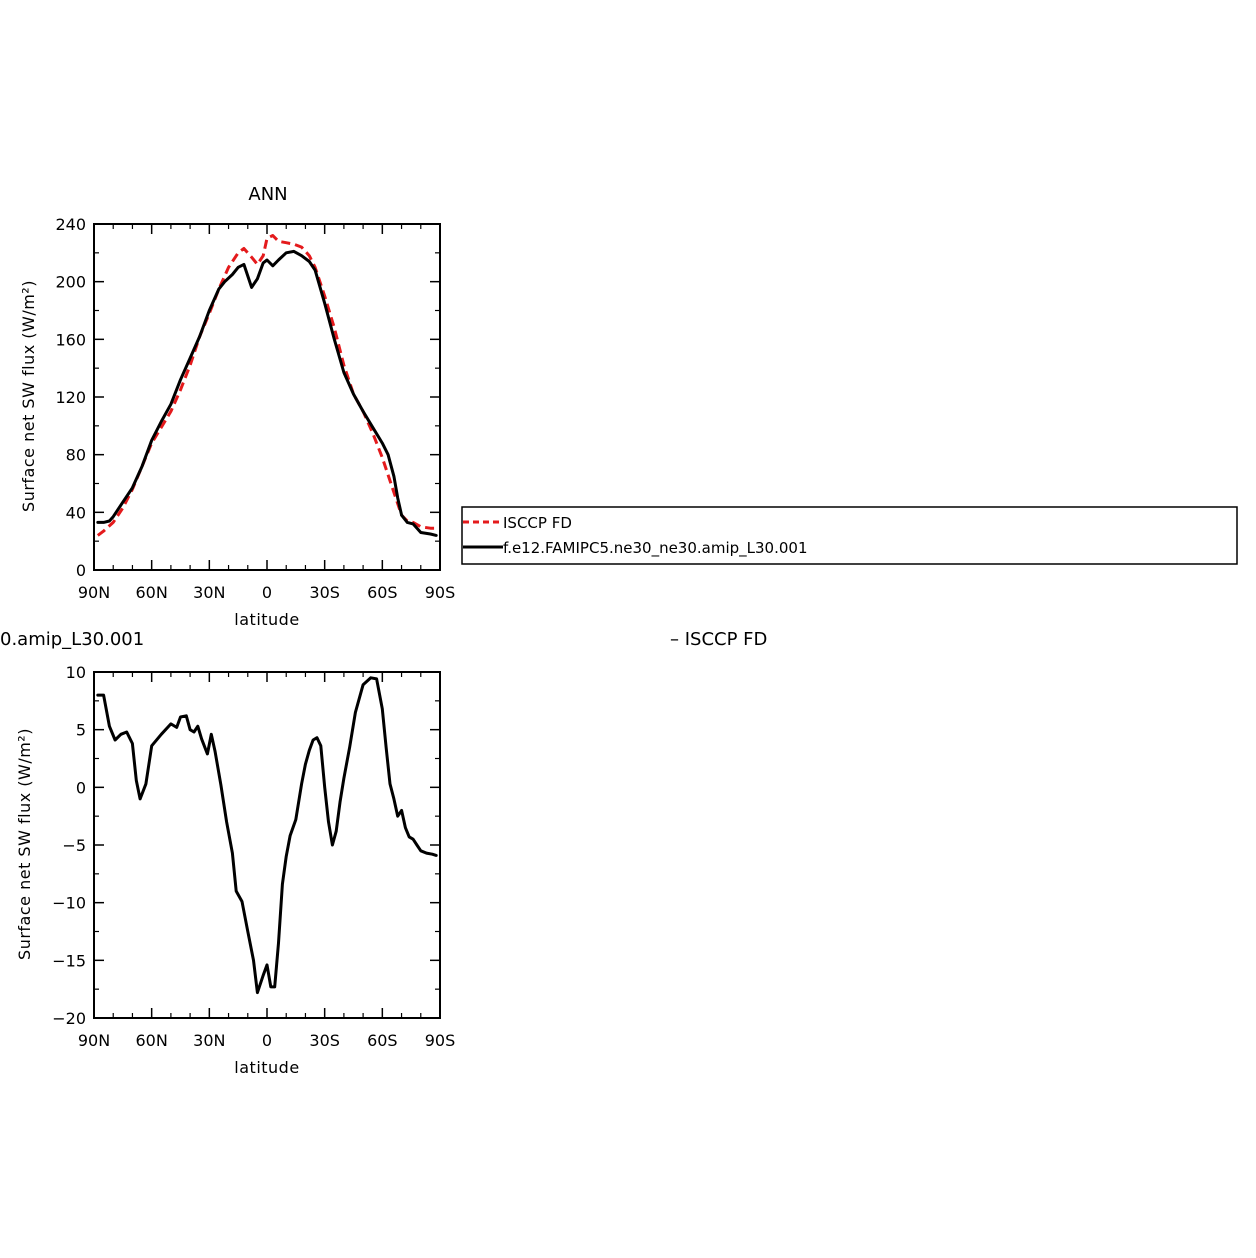 Image resolution: width=1256 pixels, height=1258 pixels. Describe the element at coordinates (655, 548) in the screenshot. I see `legend-label-model: f.e12.FAMIPC5.ne30_ne30.amip_L30.001` at that location.